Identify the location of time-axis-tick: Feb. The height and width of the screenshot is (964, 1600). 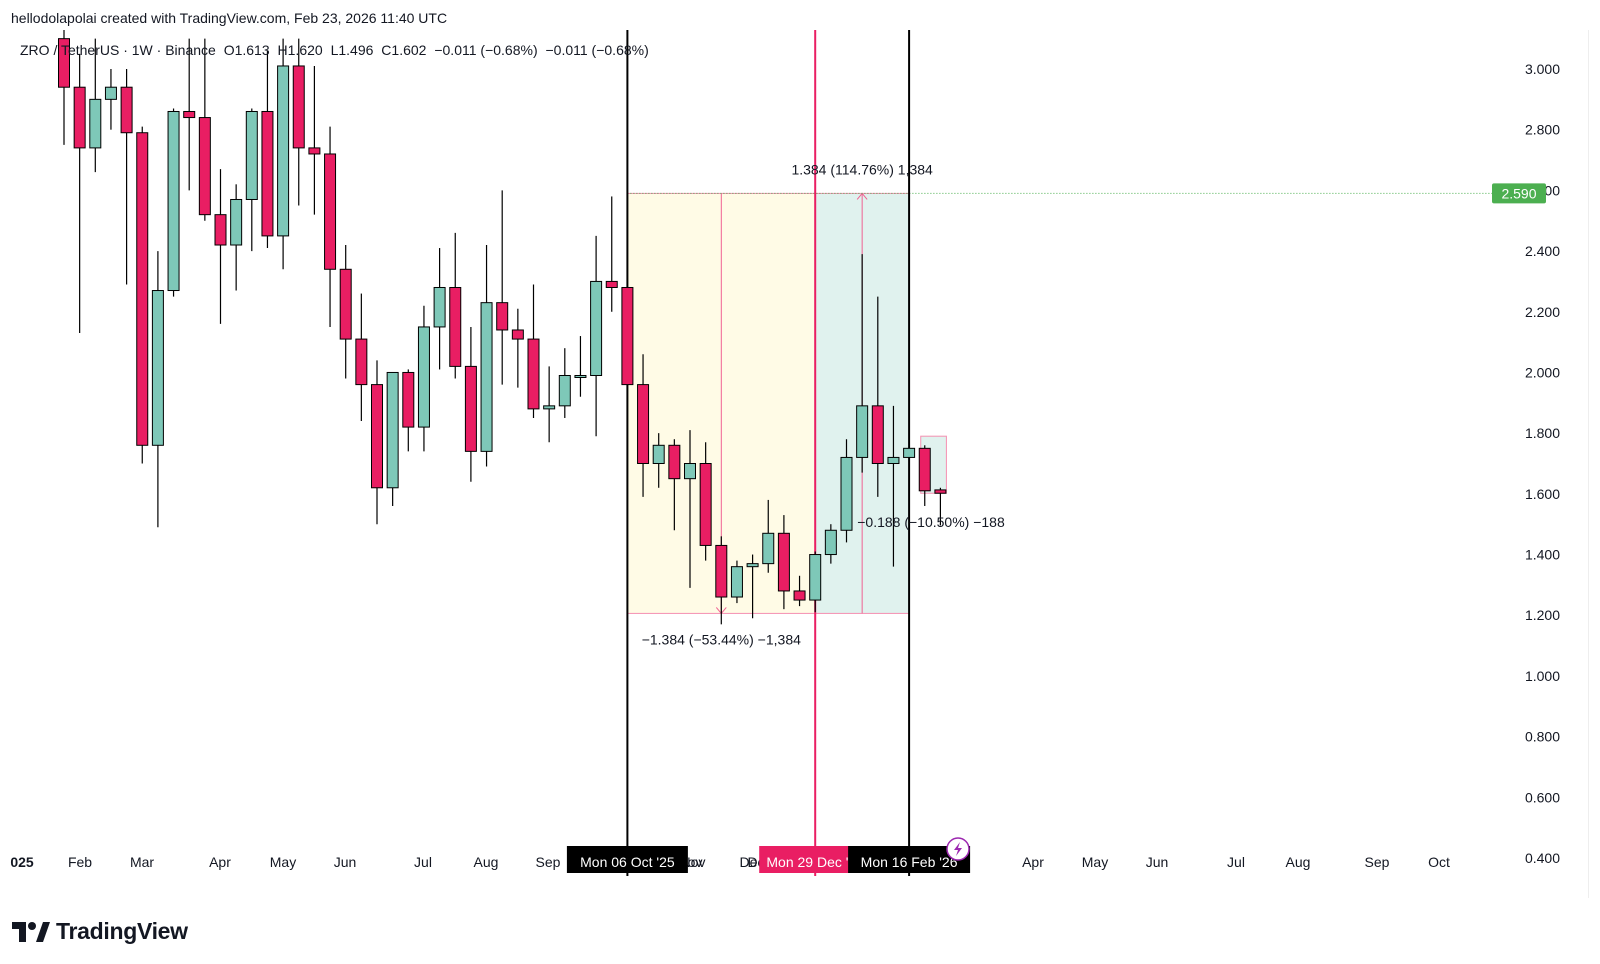
(80, 862).